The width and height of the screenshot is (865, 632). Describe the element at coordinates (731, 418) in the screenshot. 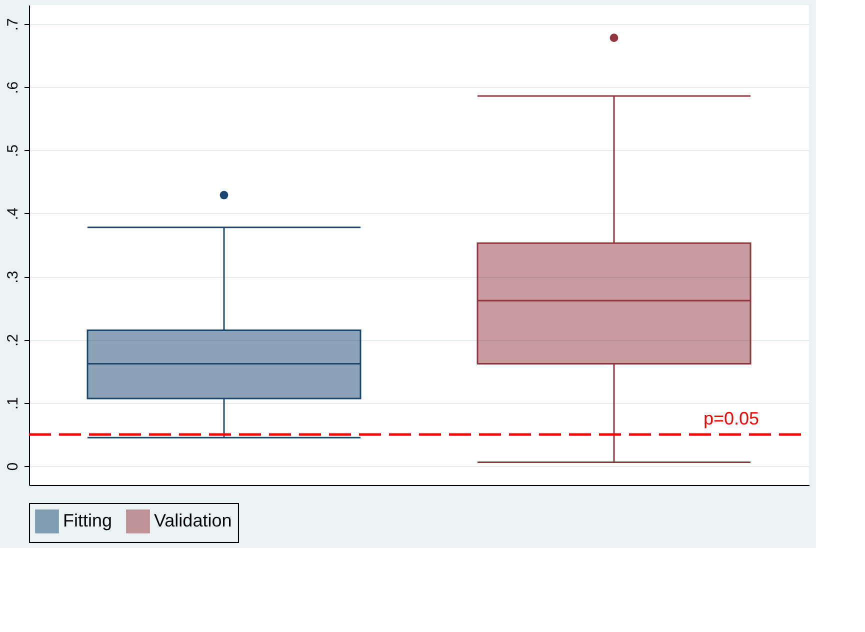

I see `ref-line-label: p=0.05` at that location.